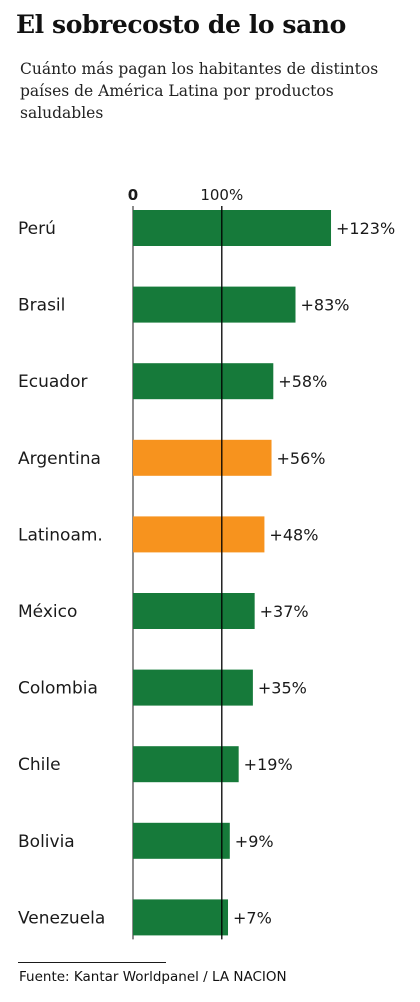 The height and width of the screenshot is (1002, 420). I want to click on bar-bolivia, so click(181, 840).